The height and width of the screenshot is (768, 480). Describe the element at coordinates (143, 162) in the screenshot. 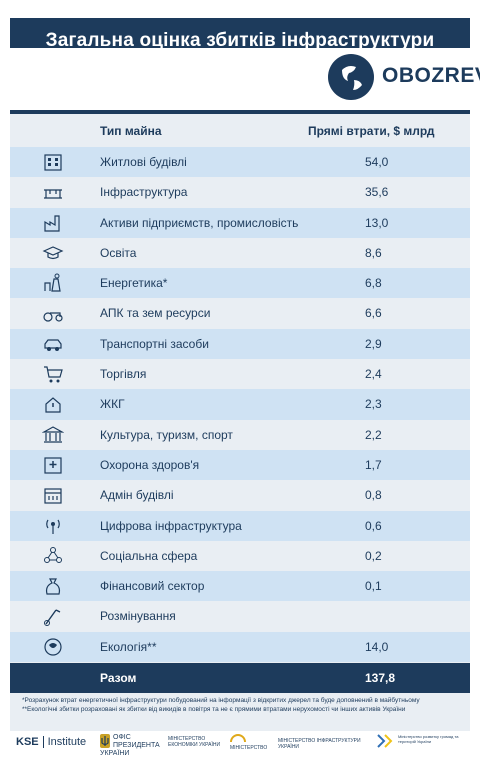

I see `row-label: Житлові будівлі` at that location.